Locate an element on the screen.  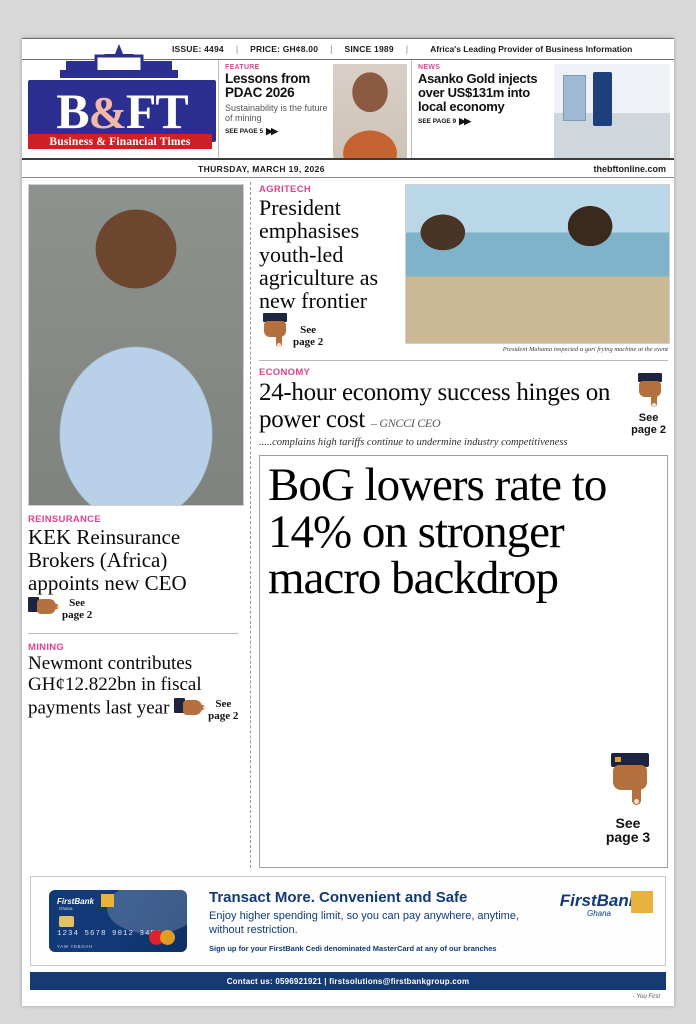
reinsurance-see-line2: page 2 is located at coordinates (77, 614).